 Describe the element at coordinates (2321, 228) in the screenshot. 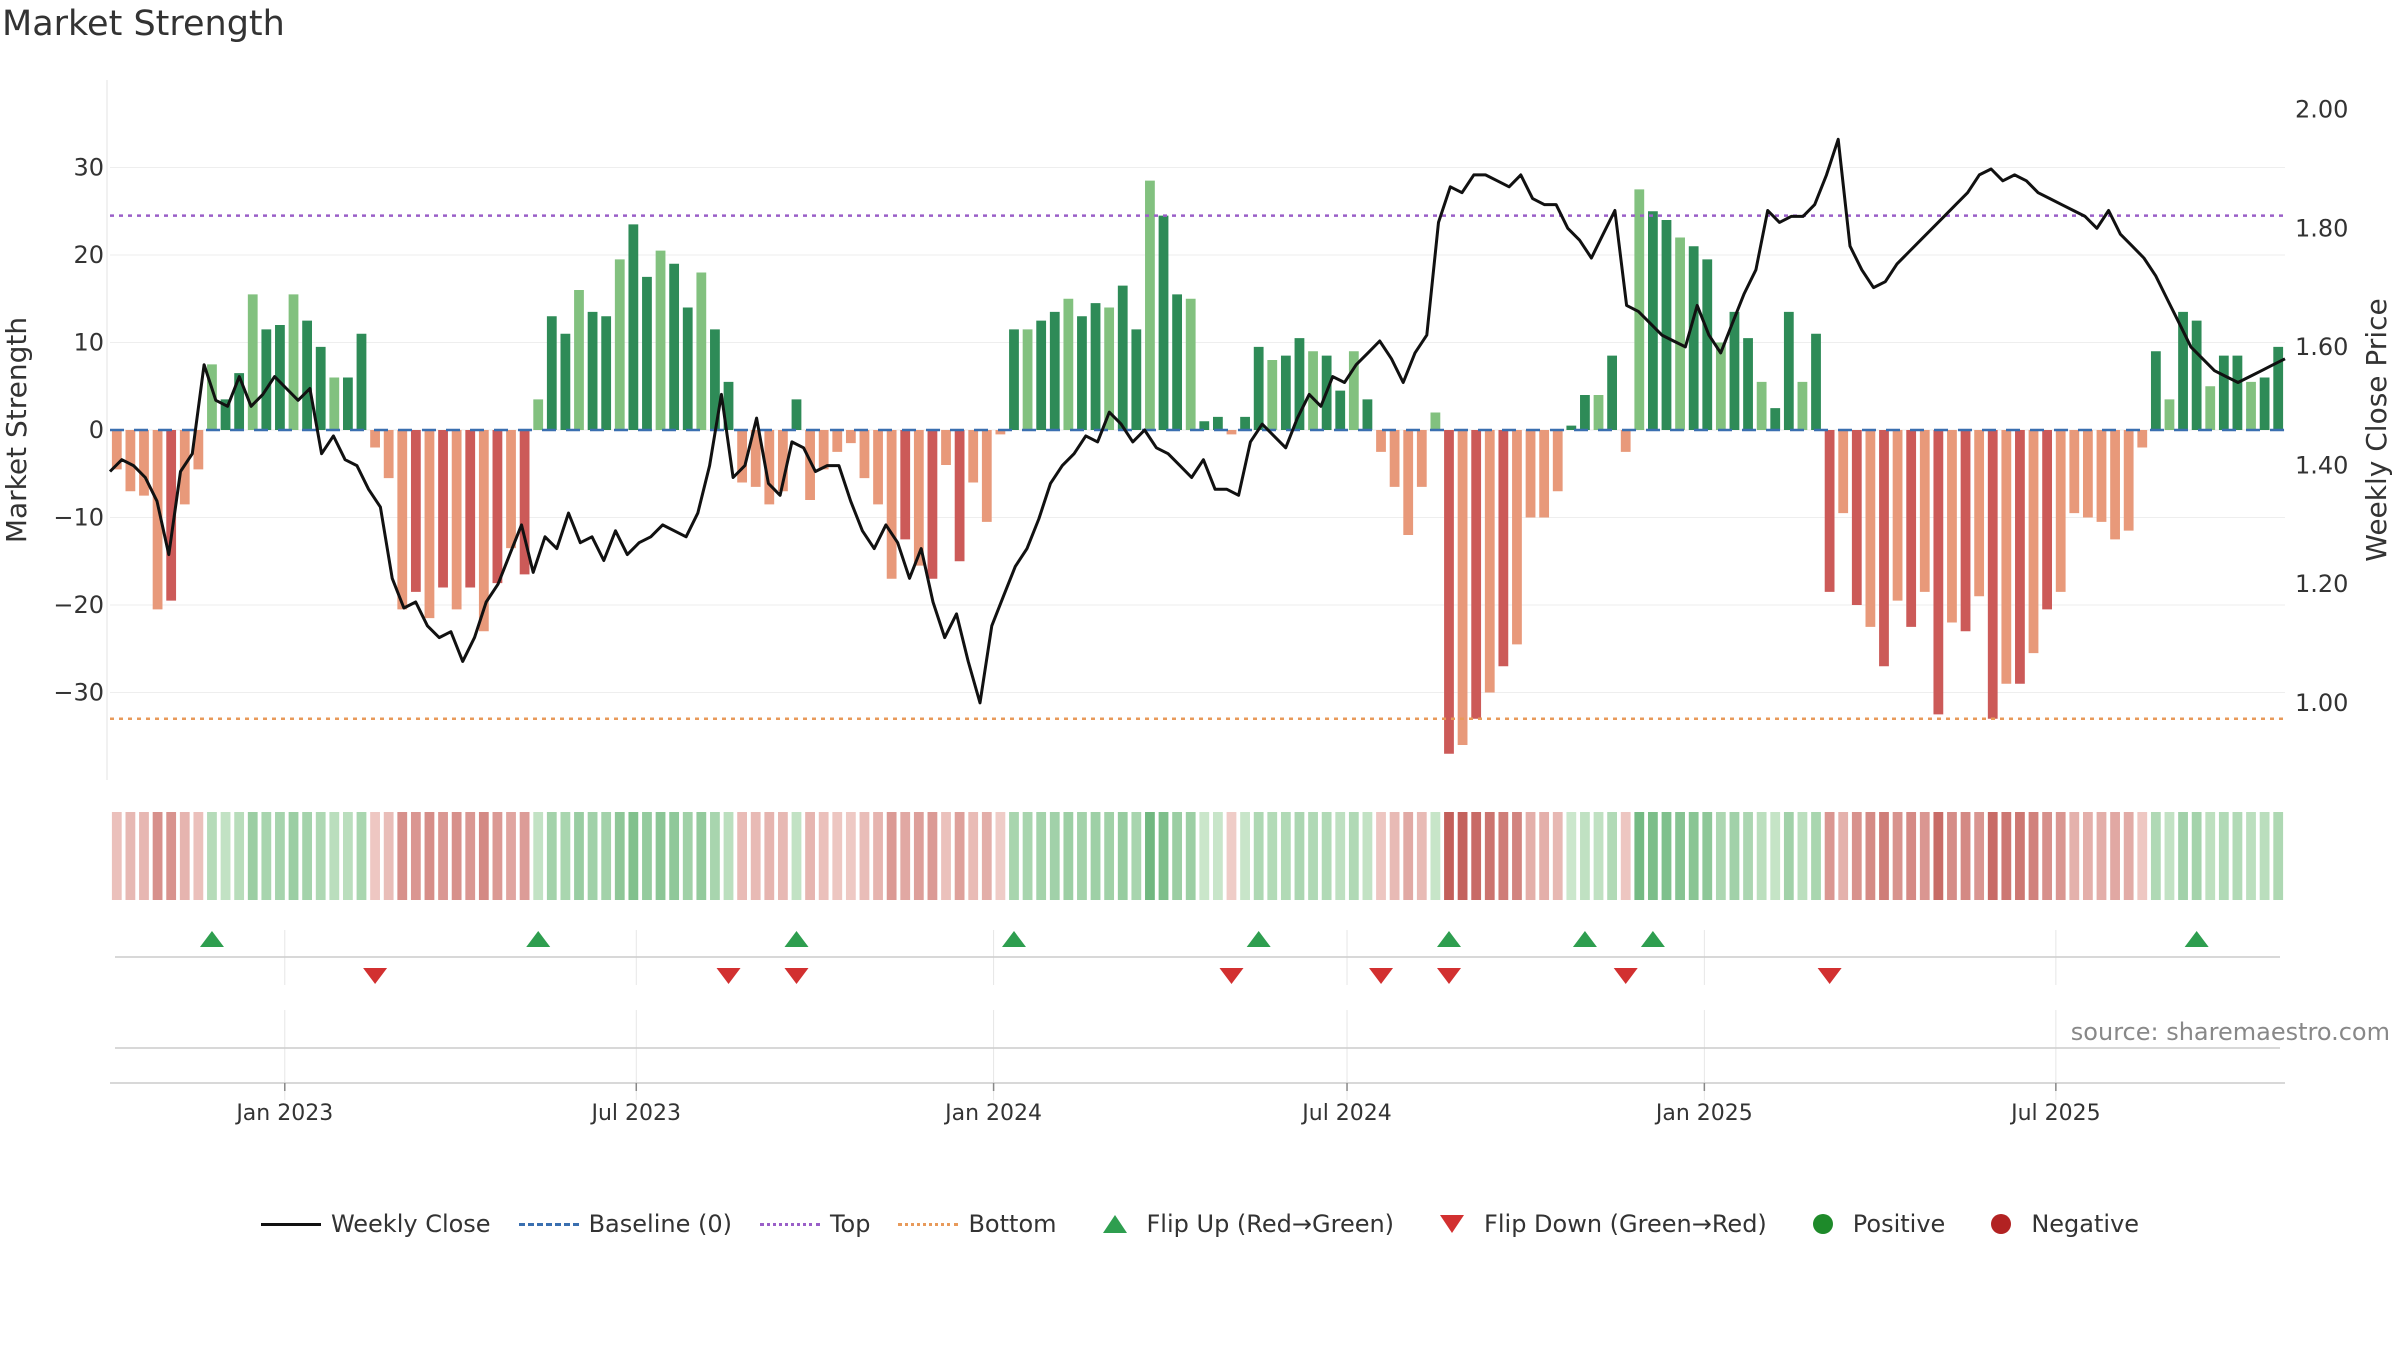

I see `y2-tick-label: 1.80` at that location.